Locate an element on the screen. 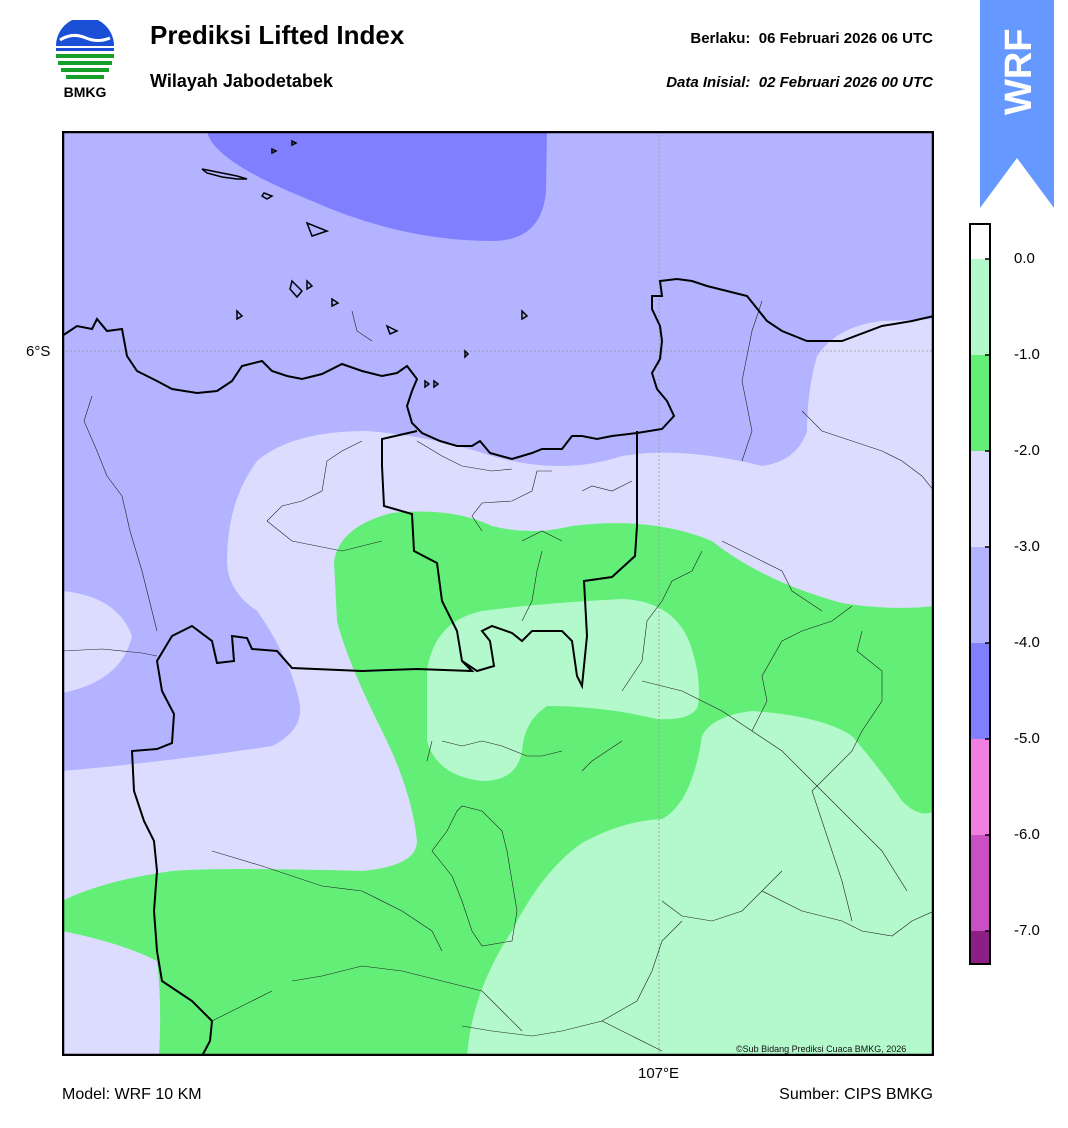 This screenshot has height=1128, width=1068. colorbar-tick-label: -7.0 is located at coordinates (1027, 930).